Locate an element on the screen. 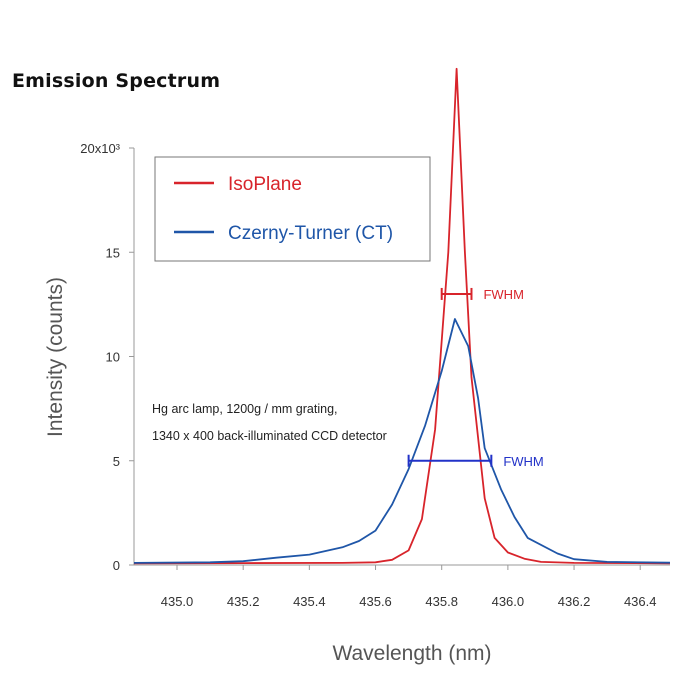  x-tick-label: 435.6 is located at coordinates (375, 601).